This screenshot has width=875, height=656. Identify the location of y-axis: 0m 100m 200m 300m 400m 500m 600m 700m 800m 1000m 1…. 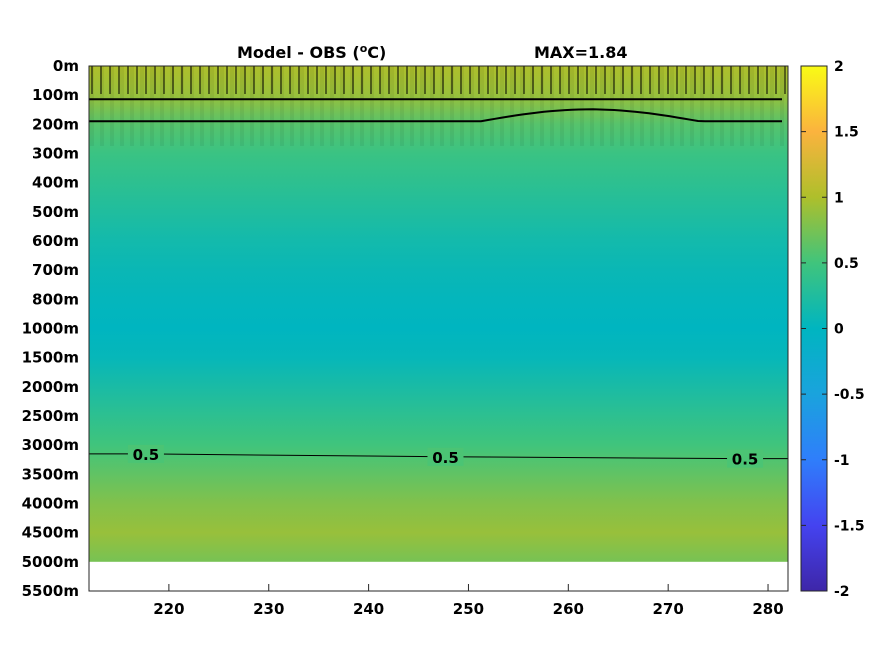
(50, 328).